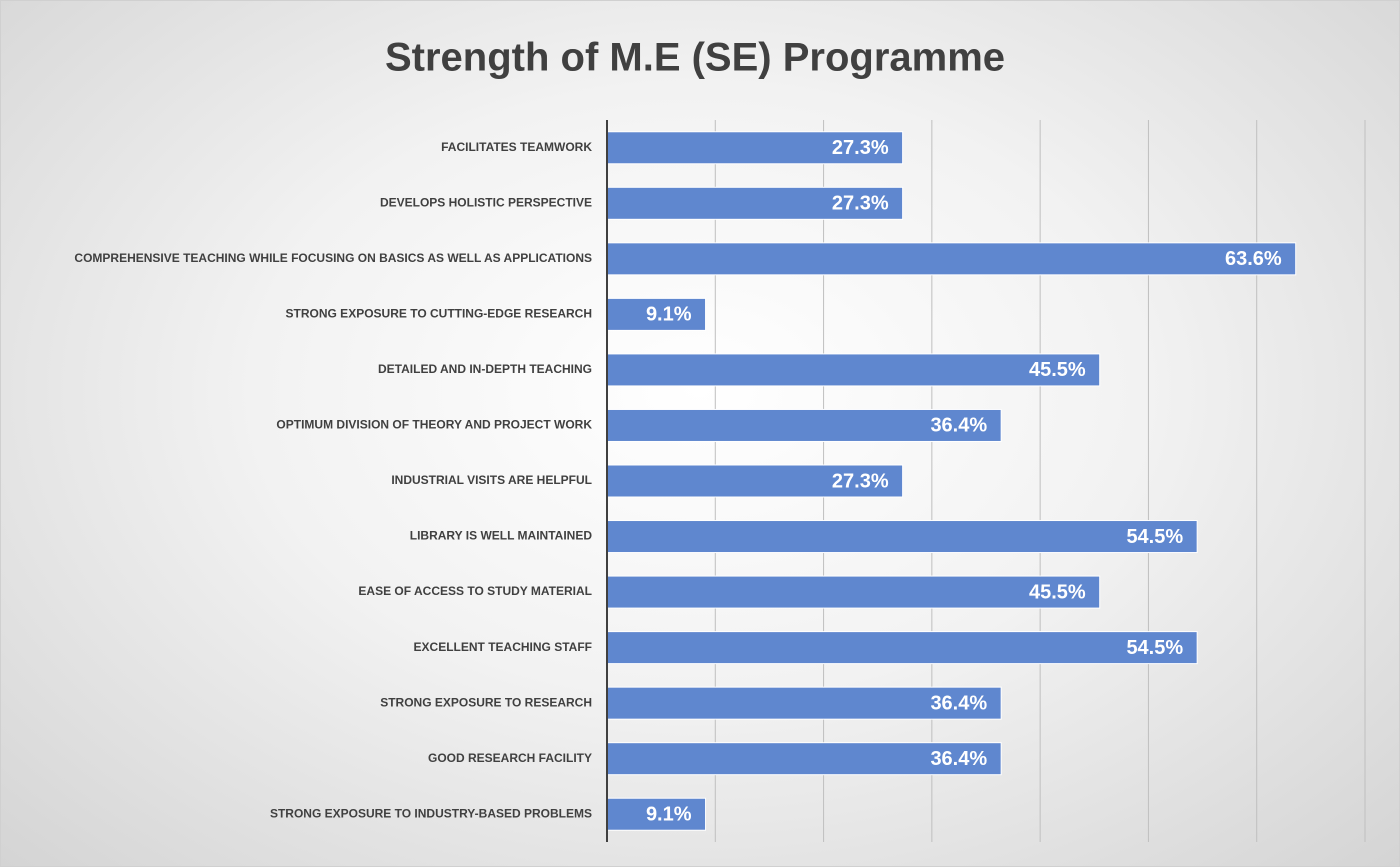 The height and width of the screenshot is (867, 1400). I want to click on y-tick-label: STRONG EXPOSURE TO RESEARCH, so click(486, 702).